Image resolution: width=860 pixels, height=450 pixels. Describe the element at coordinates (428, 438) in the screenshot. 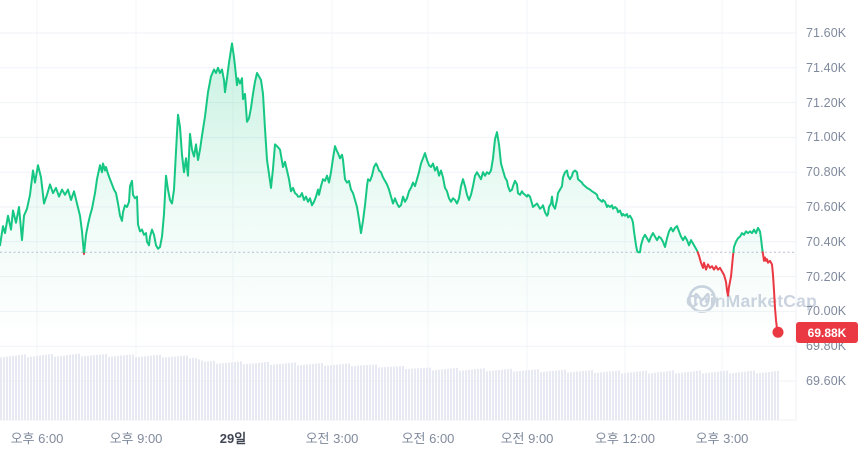

I see `x-axis-label: 오전 6:00` at that location.